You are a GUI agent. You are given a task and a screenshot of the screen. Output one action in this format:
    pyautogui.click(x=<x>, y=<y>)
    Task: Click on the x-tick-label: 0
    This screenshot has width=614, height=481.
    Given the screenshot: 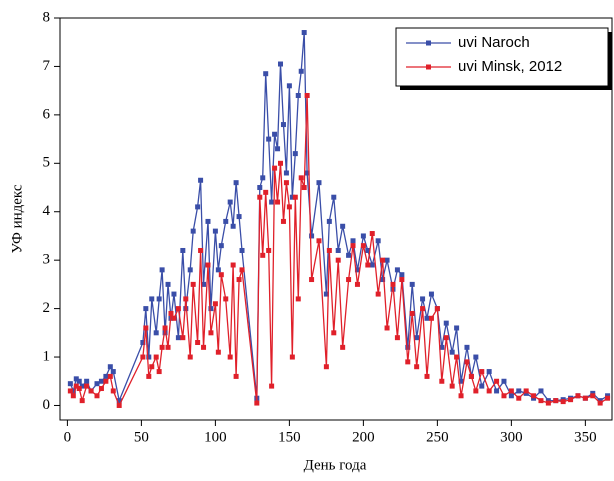 What is the action you would take?
    pyautogui.click(x=68, y=437)
    